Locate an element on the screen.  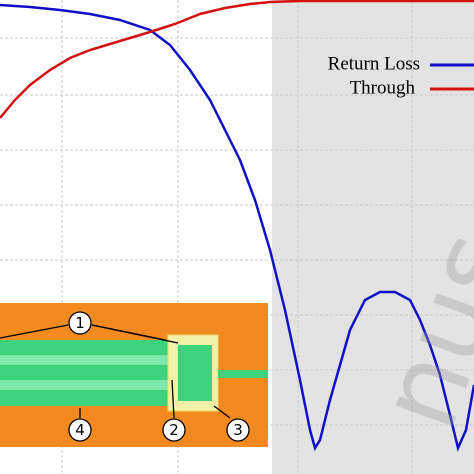
callout-label: 1 is located at coordinates (80, 323).